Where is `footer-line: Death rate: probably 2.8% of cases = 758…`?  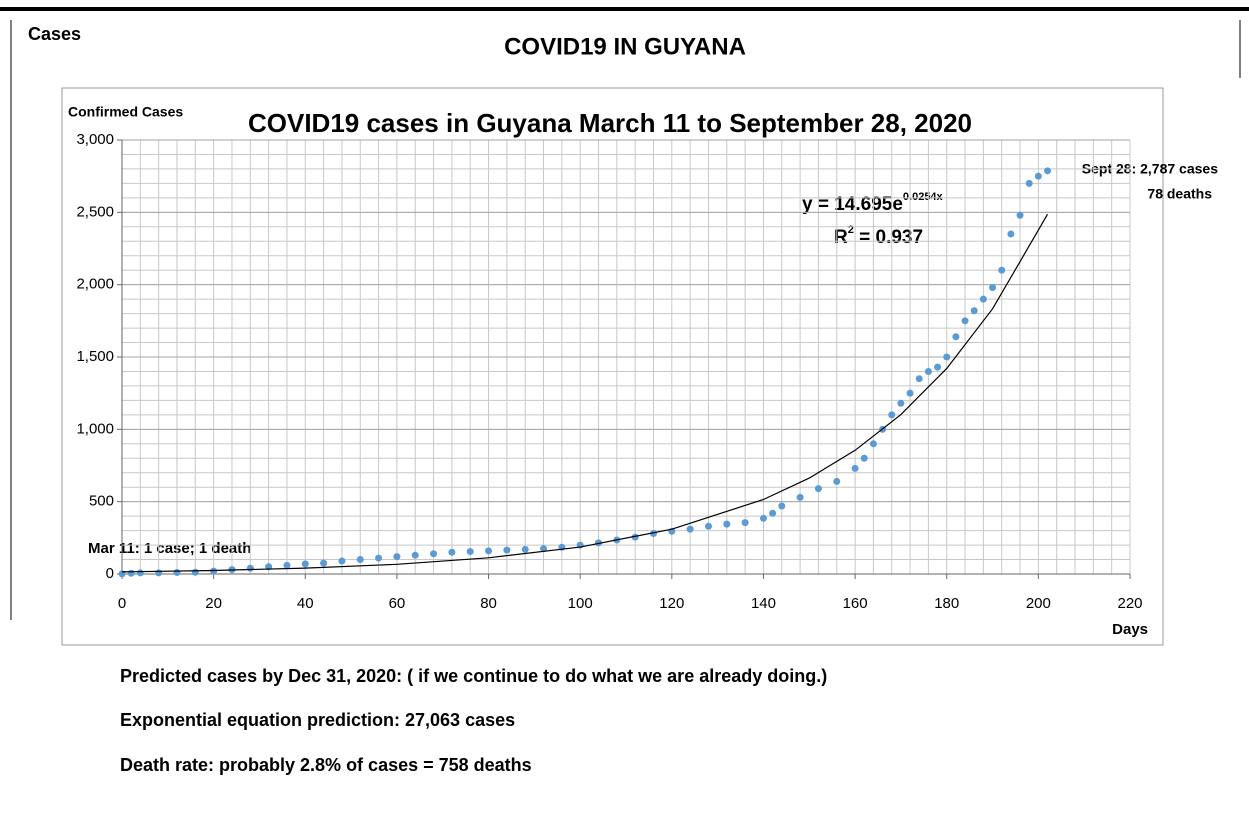
footer-line: Death rate: probably 2.8% of cases = 758… is located at coordinates (326, 765).